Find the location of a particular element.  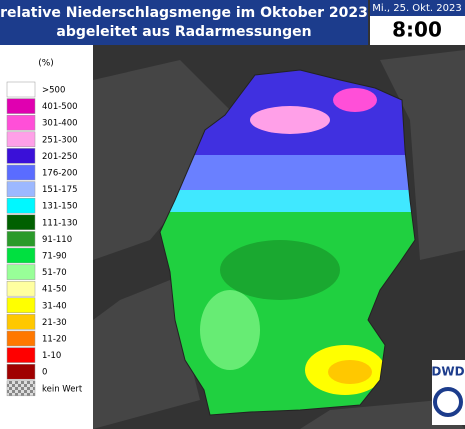

legend-label: 91-110 is located at coordinates (57, 240).